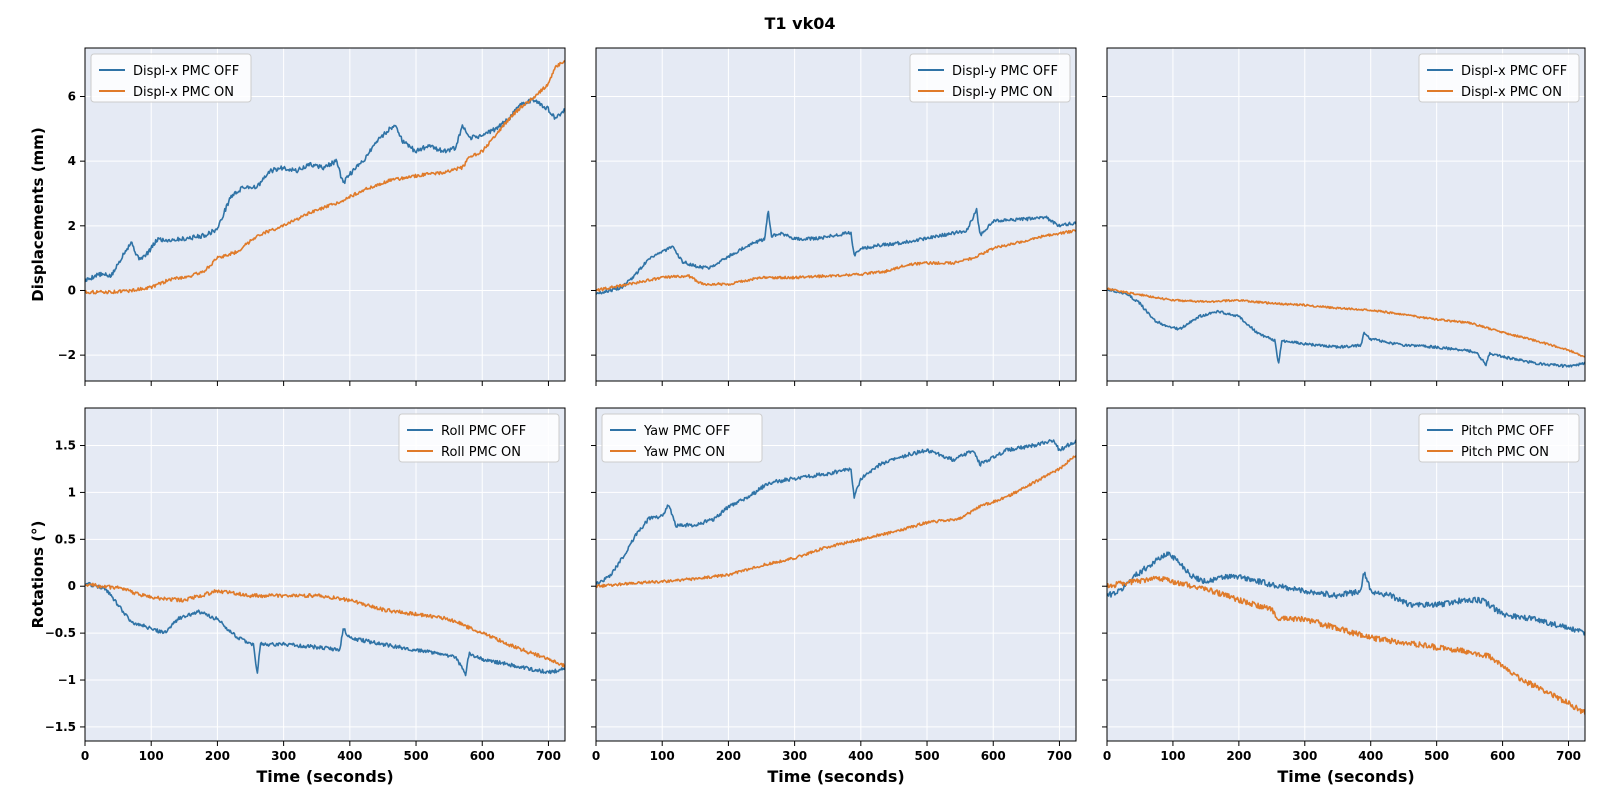 This screenshot has width=1600, height=800. I want to click on y-tick-label: 0.5, so click(65, 539).